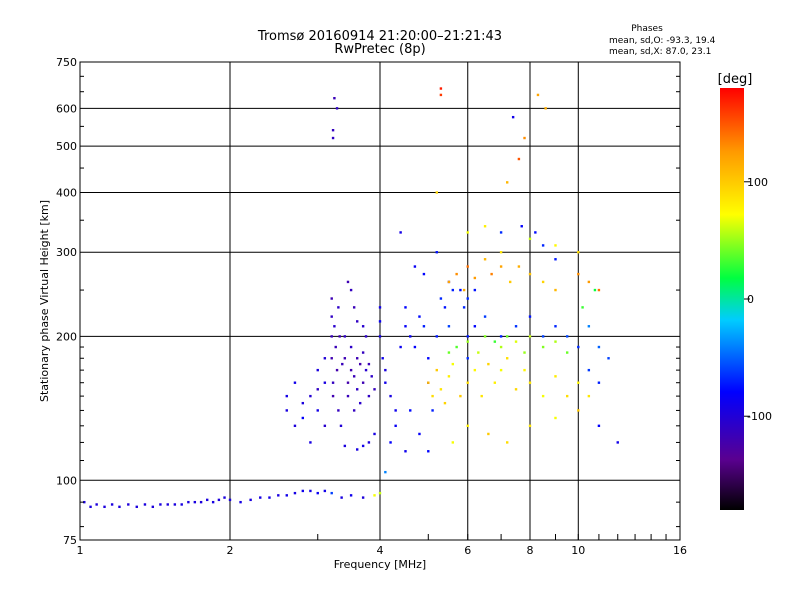 The image size is (800, 600). What do you see at coordinates (680, 550) in the screenshot?
I see `x-tick-label: 16` at bounding box center [680, 550].